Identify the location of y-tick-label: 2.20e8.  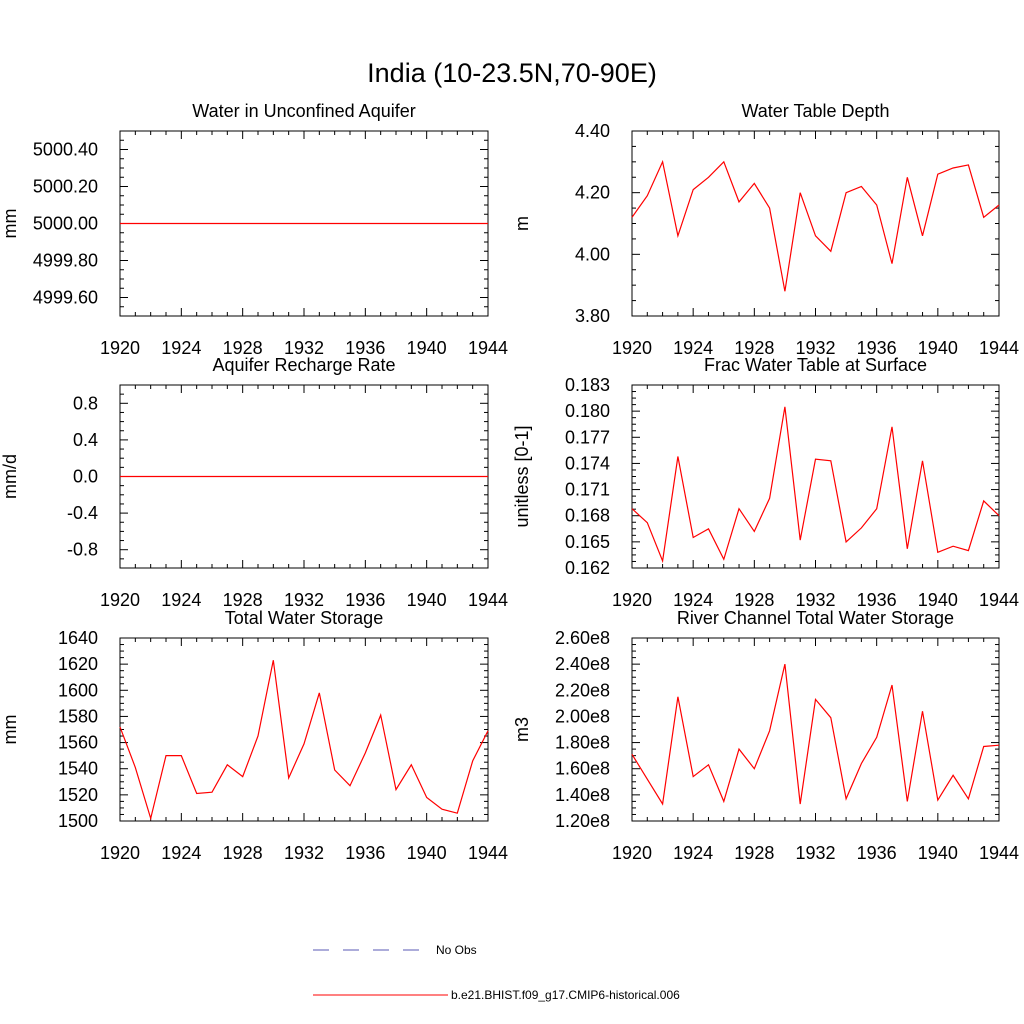
(582, 690).